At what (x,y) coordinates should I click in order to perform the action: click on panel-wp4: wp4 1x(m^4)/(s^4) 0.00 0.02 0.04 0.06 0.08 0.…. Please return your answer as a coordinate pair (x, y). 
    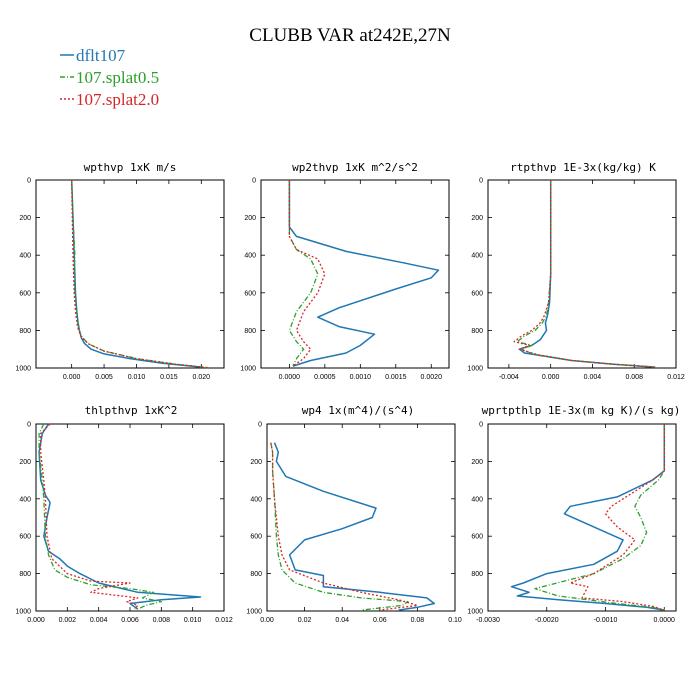
    Looking at the image, I should click on (353, 514).